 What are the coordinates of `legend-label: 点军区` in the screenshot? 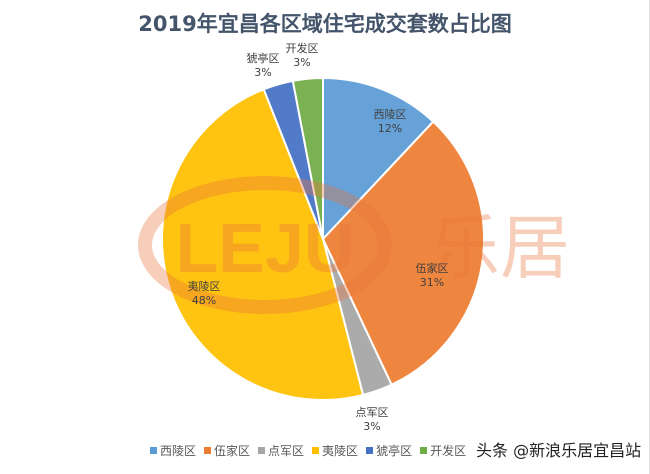 It's located at (286, 451).